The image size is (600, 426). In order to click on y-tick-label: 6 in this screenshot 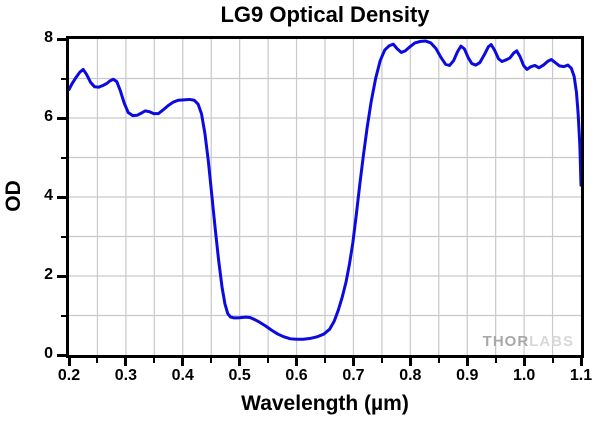, I will do `click(48, 116)`.